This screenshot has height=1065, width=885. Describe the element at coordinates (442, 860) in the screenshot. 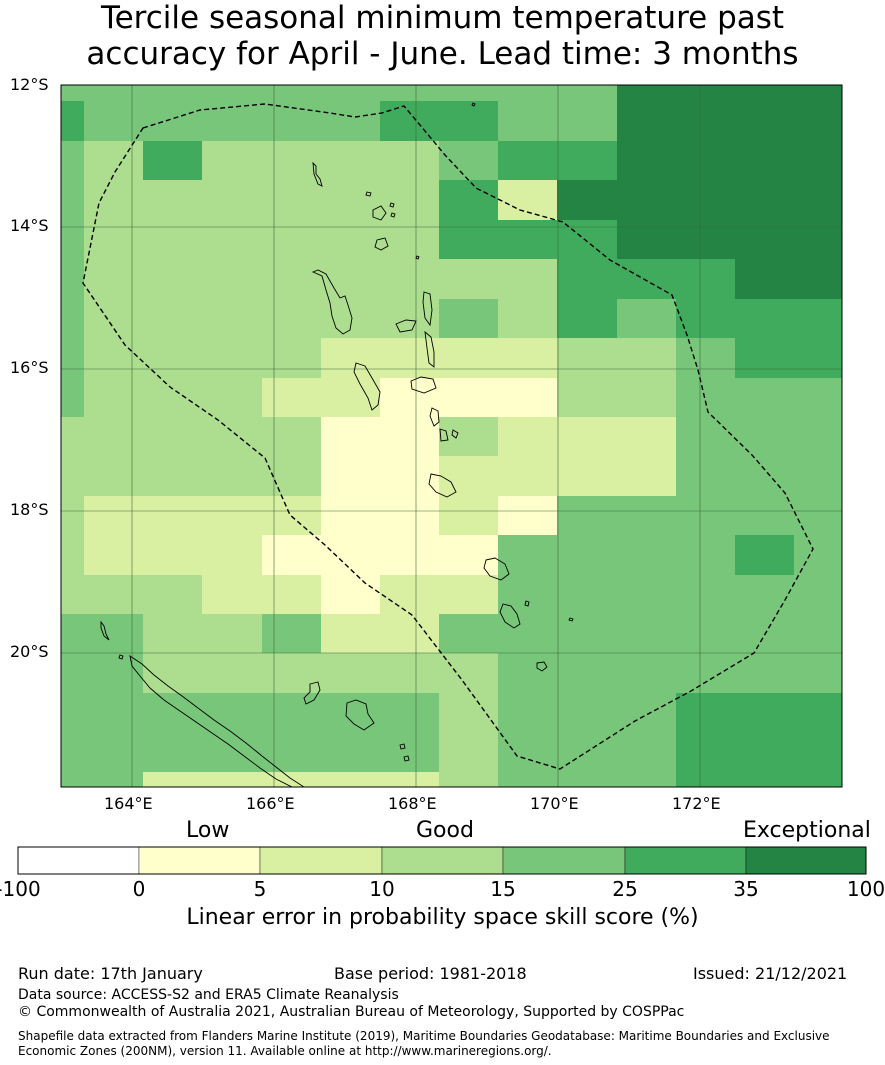

I see `colorbar-frame` at that location.